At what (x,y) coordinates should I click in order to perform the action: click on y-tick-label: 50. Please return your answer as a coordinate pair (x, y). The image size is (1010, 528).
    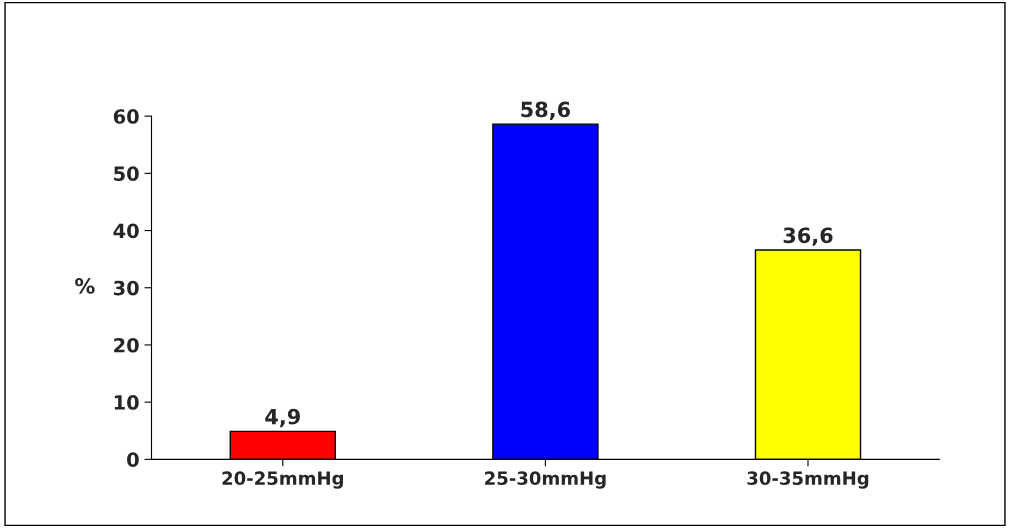
    Looking at the image, I should click on (126, 174).